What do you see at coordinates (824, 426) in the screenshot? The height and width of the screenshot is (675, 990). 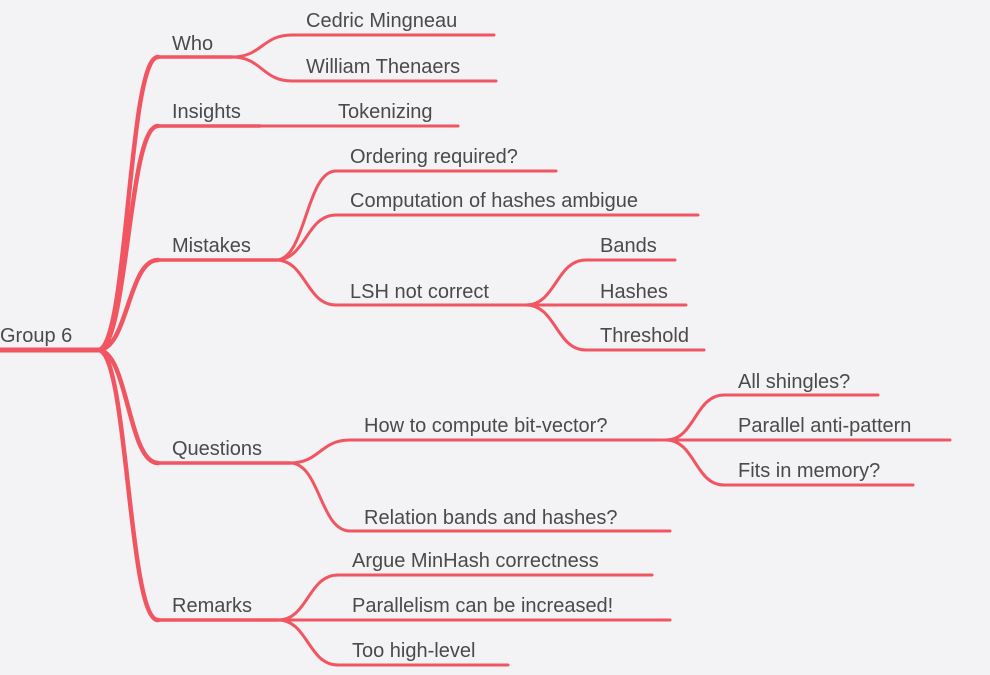 I see `node-parallel-anti-pattern: Parallel anti-pattern` at bounding box center [824, 426].